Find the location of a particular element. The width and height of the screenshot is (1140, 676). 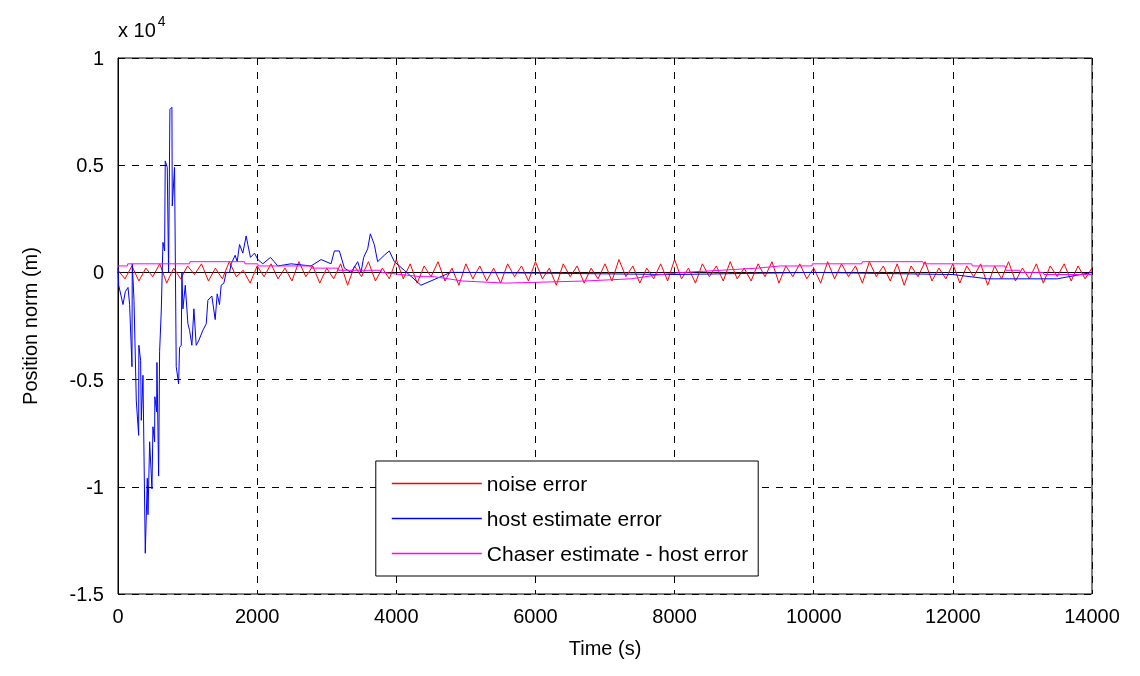

x-tick-label: 2000 is located at coordinates (257, 616).